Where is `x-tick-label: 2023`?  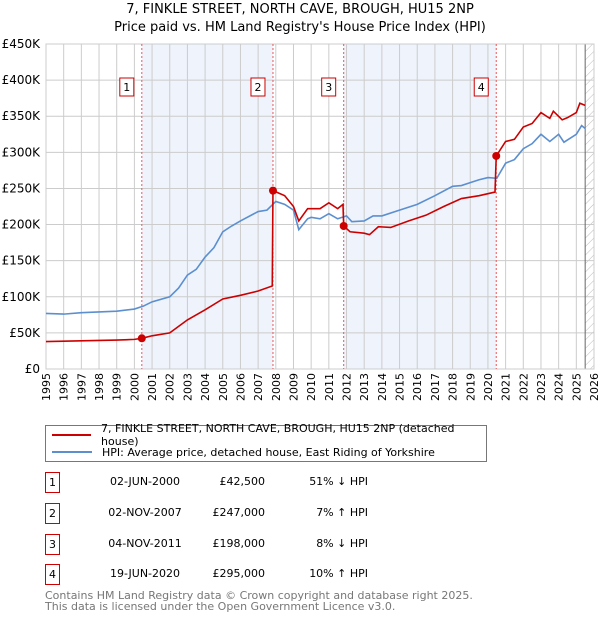 x-tick-label: 2023 is located at coordinates (541, 387).